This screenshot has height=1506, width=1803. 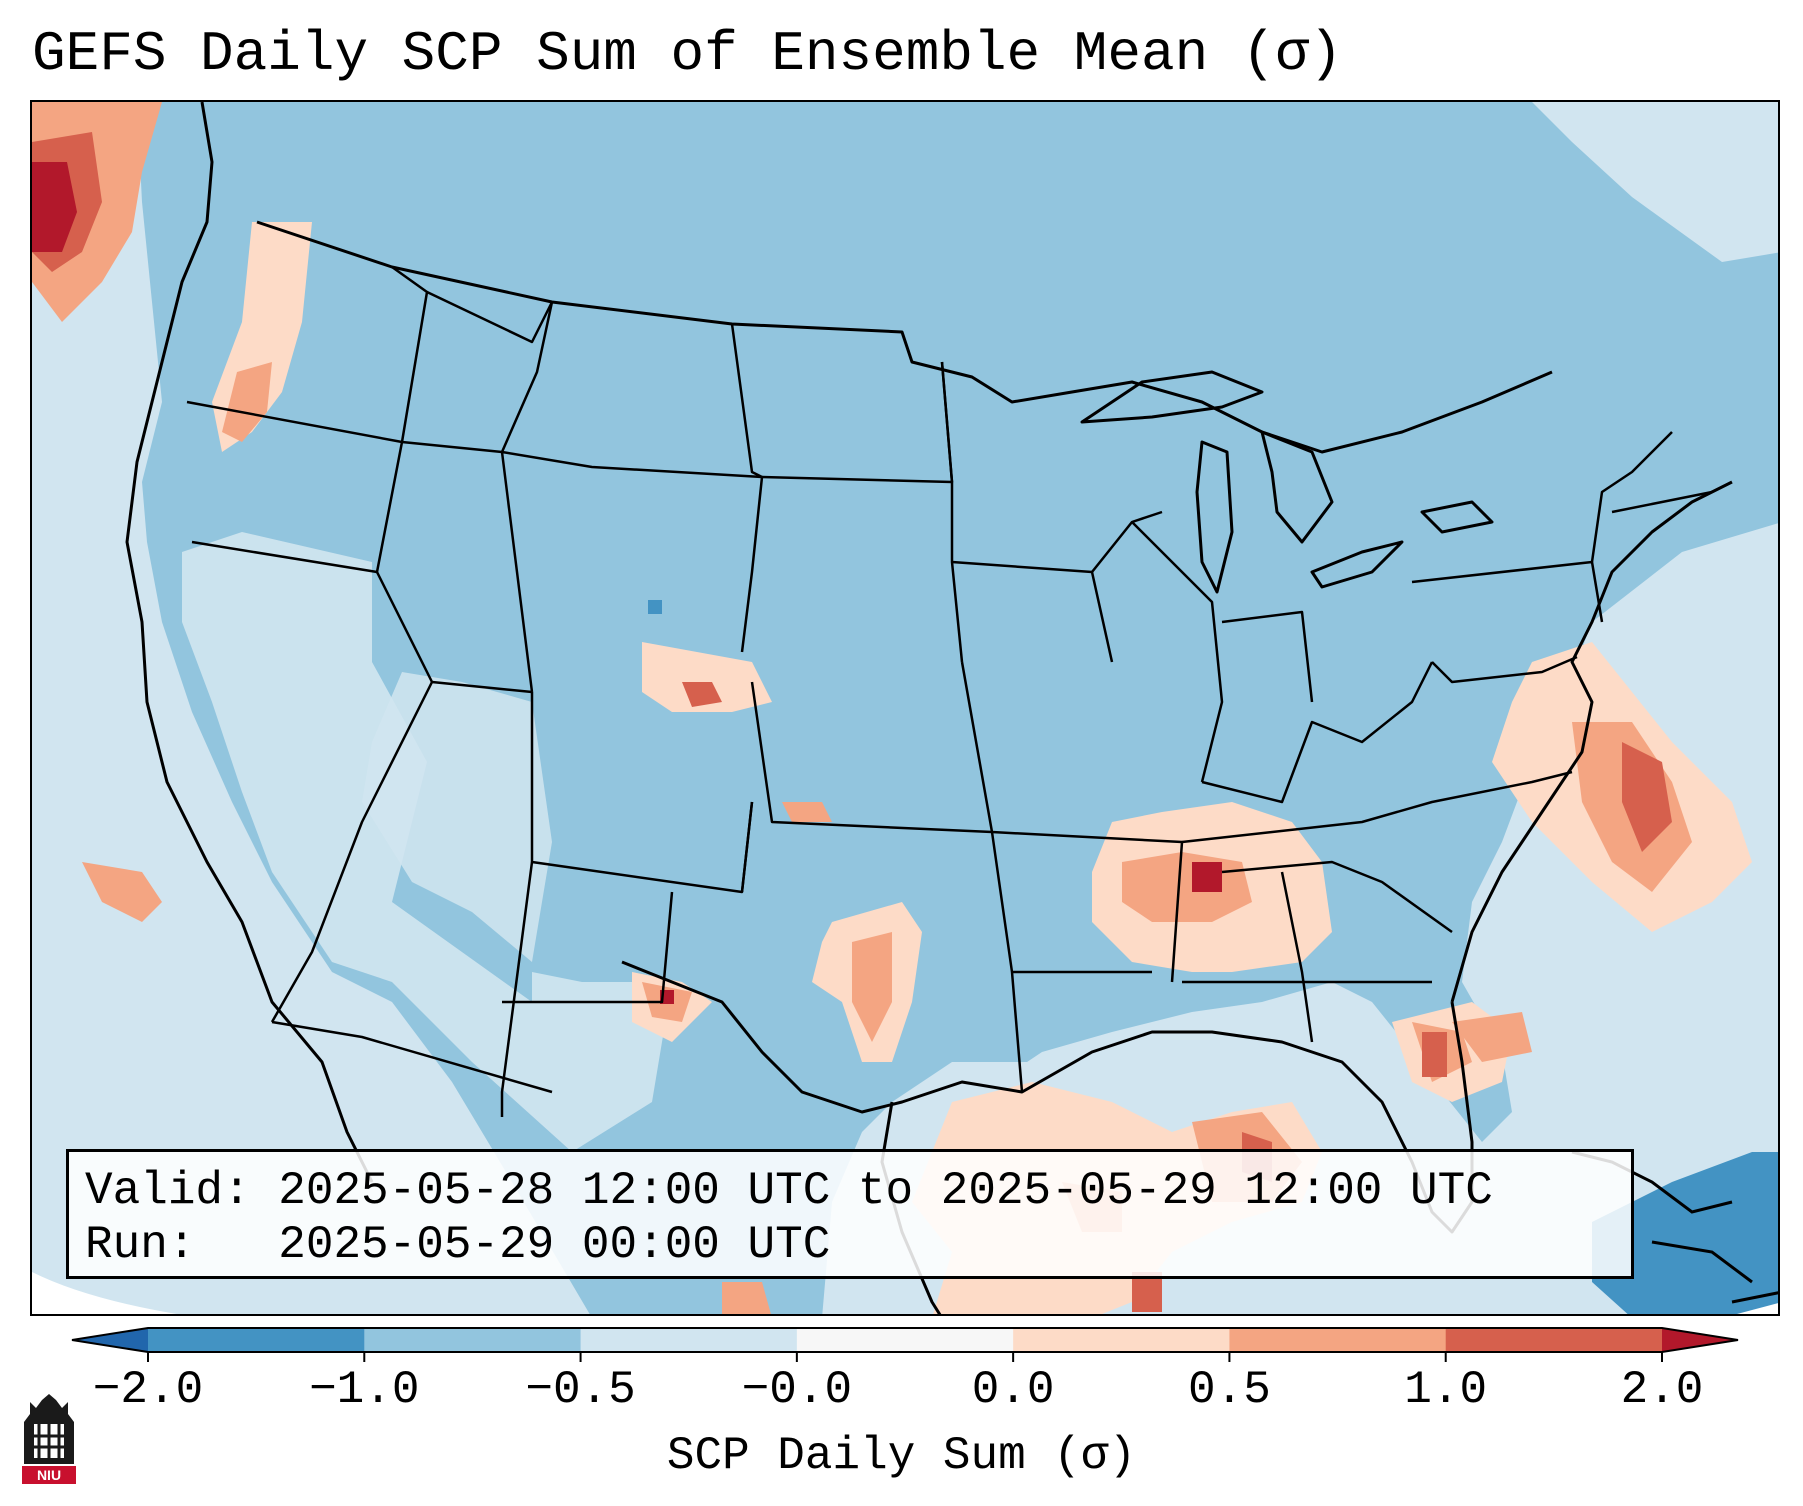 What do you see at coordinates (49, 1475) in the screenshot?
I see `logo-text: NIU` at bounding box center [49, 1475].